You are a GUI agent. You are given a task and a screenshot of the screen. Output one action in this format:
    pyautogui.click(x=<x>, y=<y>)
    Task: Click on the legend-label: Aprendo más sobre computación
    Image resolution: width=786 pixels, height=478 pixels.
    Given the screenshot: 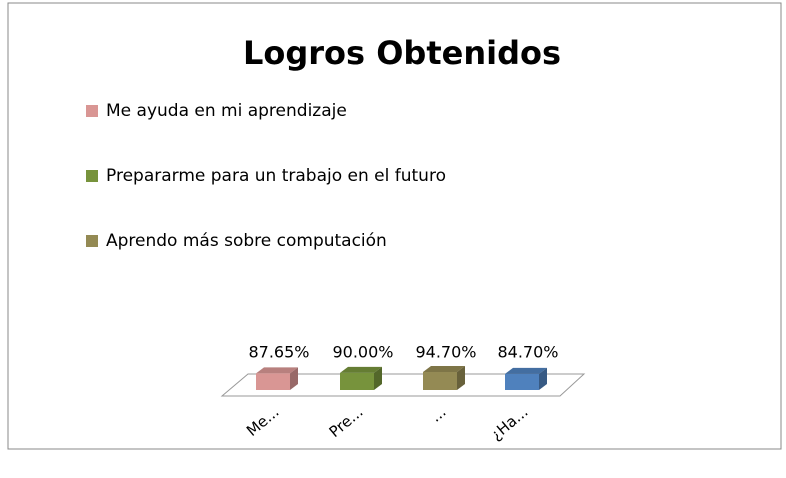 What is the action you would take?
    pyautogui.click(x=246, y=241)
    